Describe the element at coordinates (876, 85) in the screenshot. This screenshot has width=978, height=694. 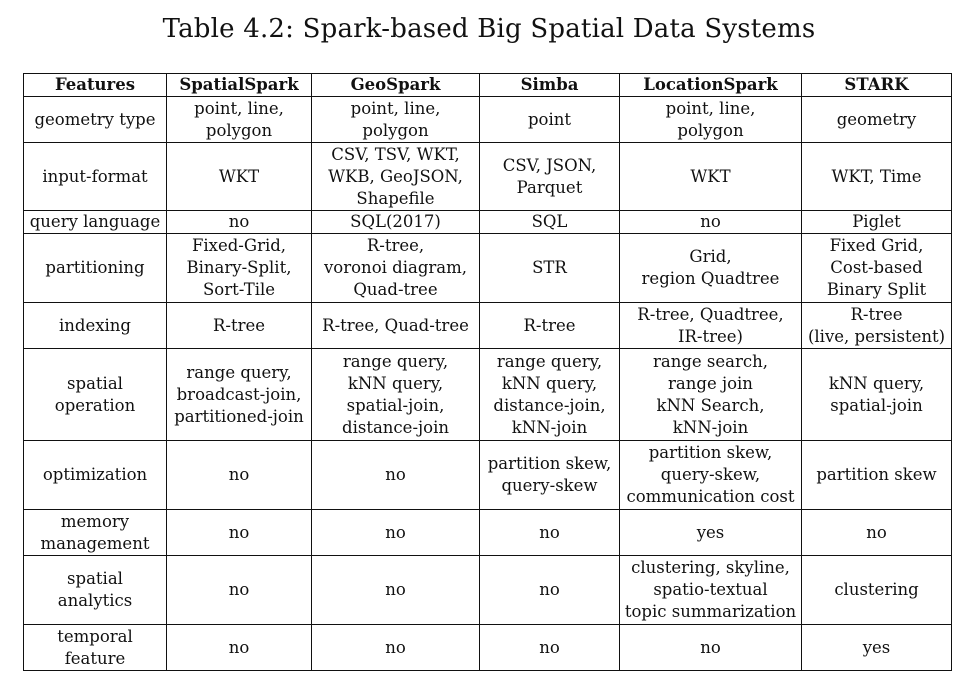
I see `column-header-stark: STARK` at that location.